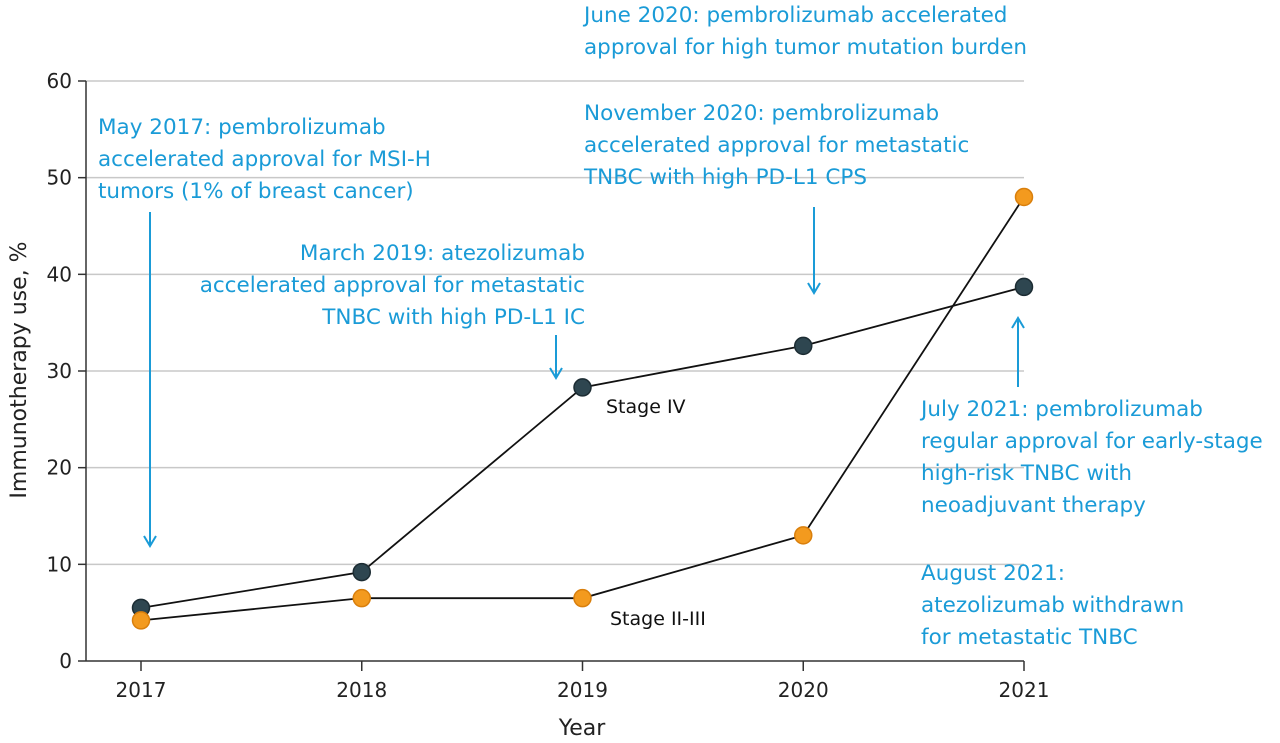 This screenshot has width=1280, height=743. Describe the element at coordinates (19, 369) in the screenshot. I see `y-axis-title: Immunotherapy use, %` at that location.